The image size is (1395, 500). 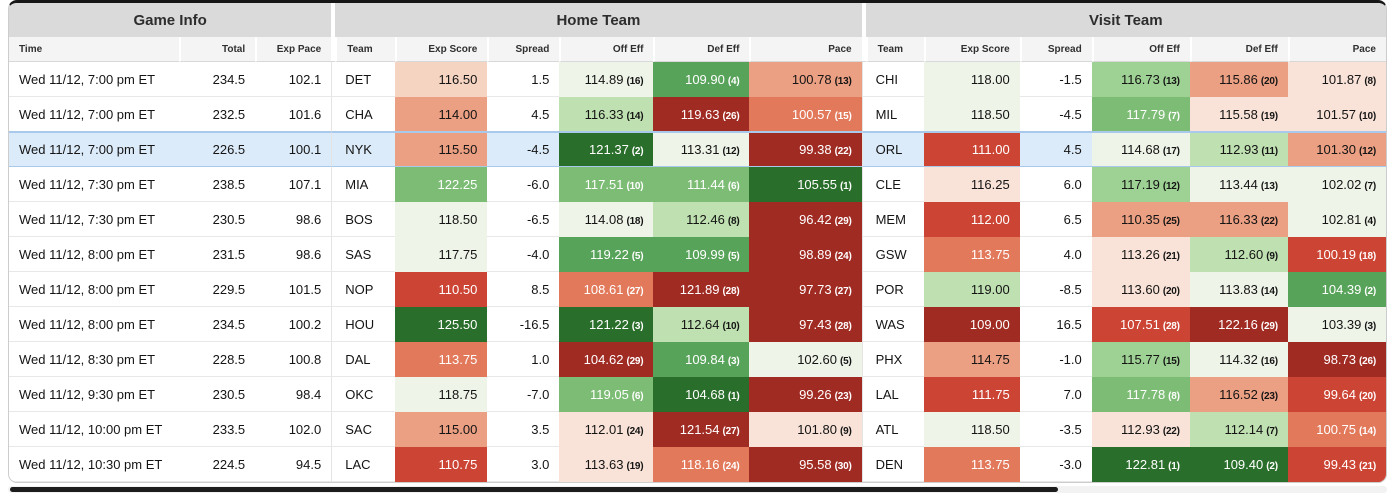 I want to click on rank-badge: (24), so click(x=635, y=431).